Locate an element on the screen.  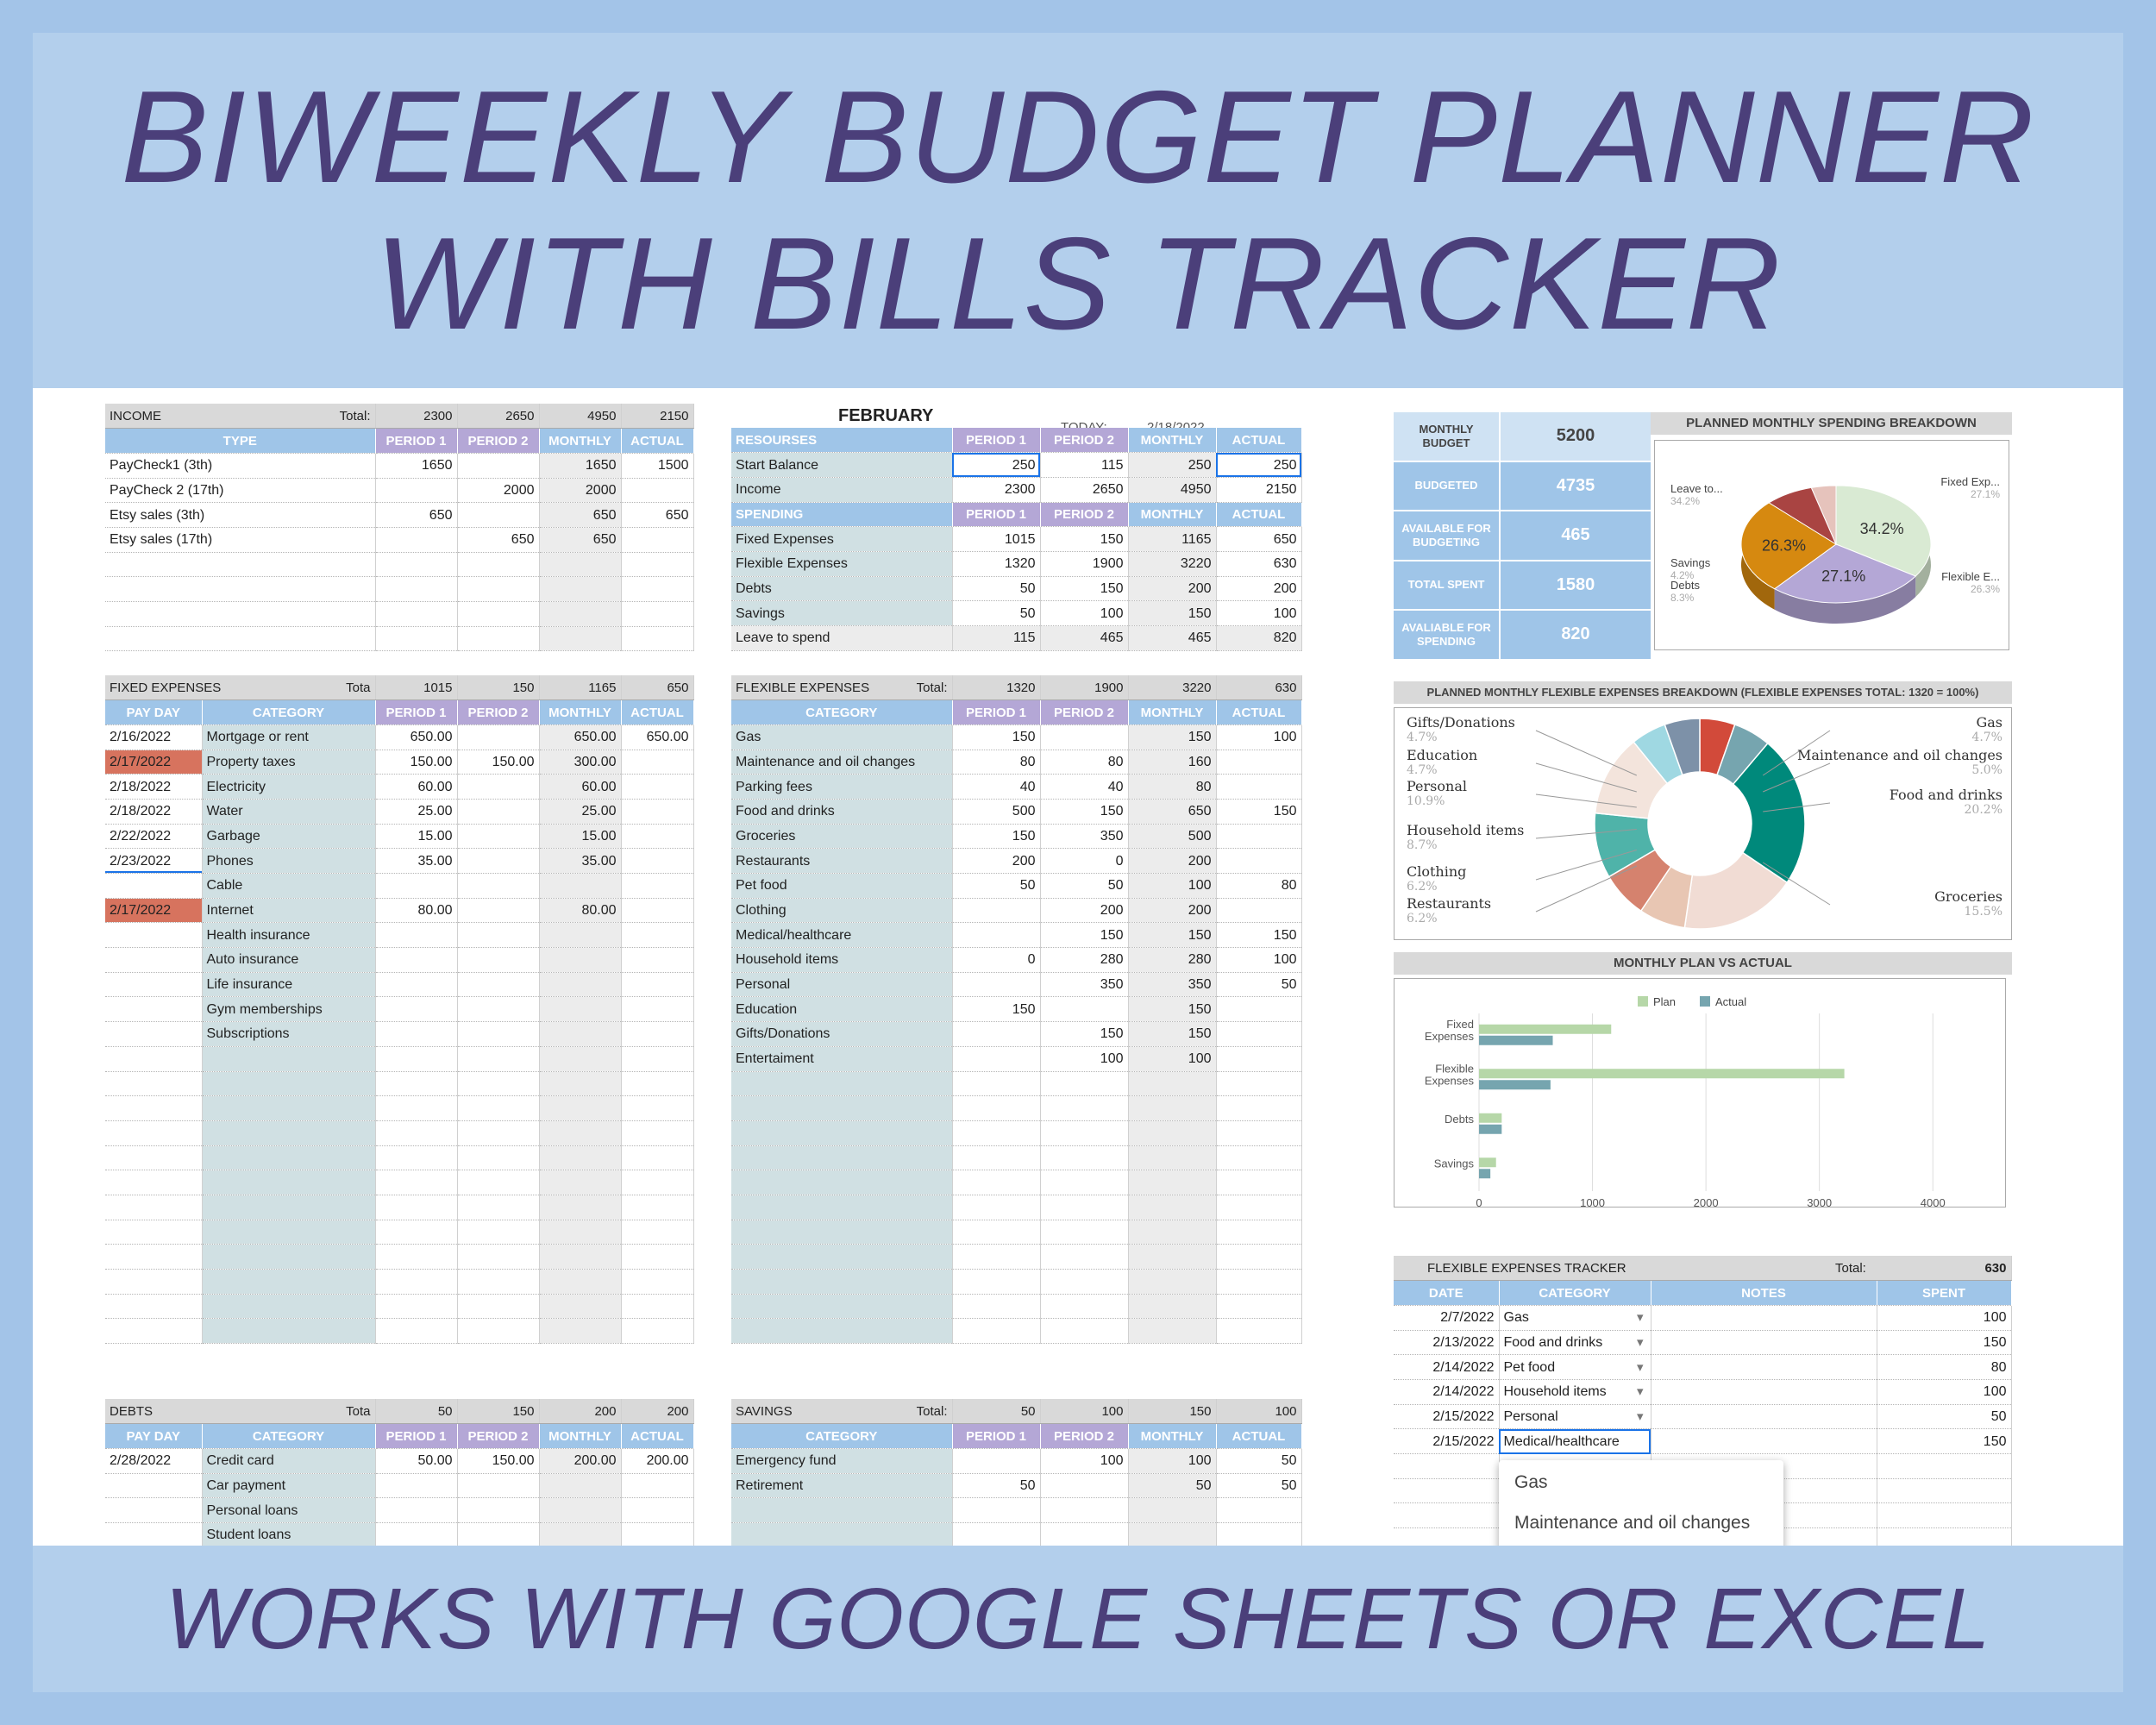
table-cell: PayCheck1 (3th) is located at coordinates (240, 466).